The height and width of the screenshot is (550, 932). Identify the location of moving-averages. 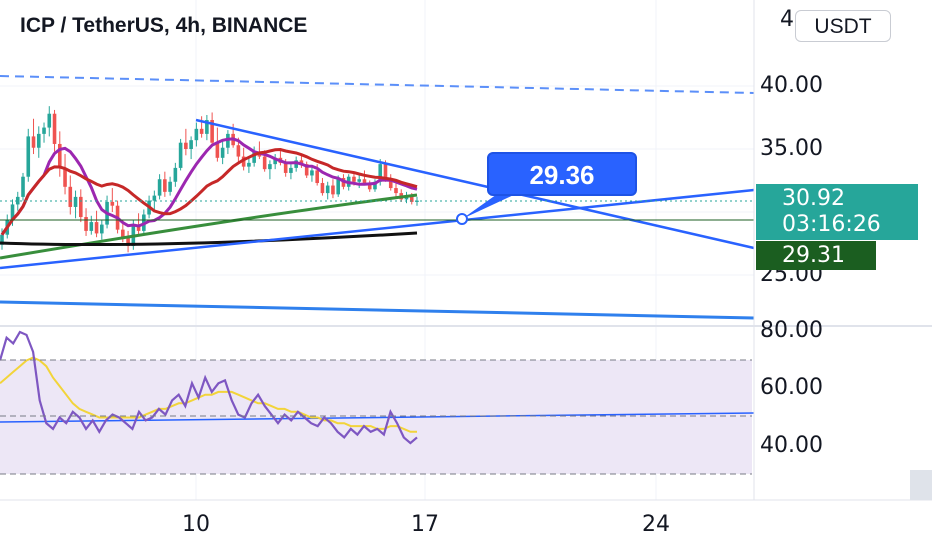
(209, 198).